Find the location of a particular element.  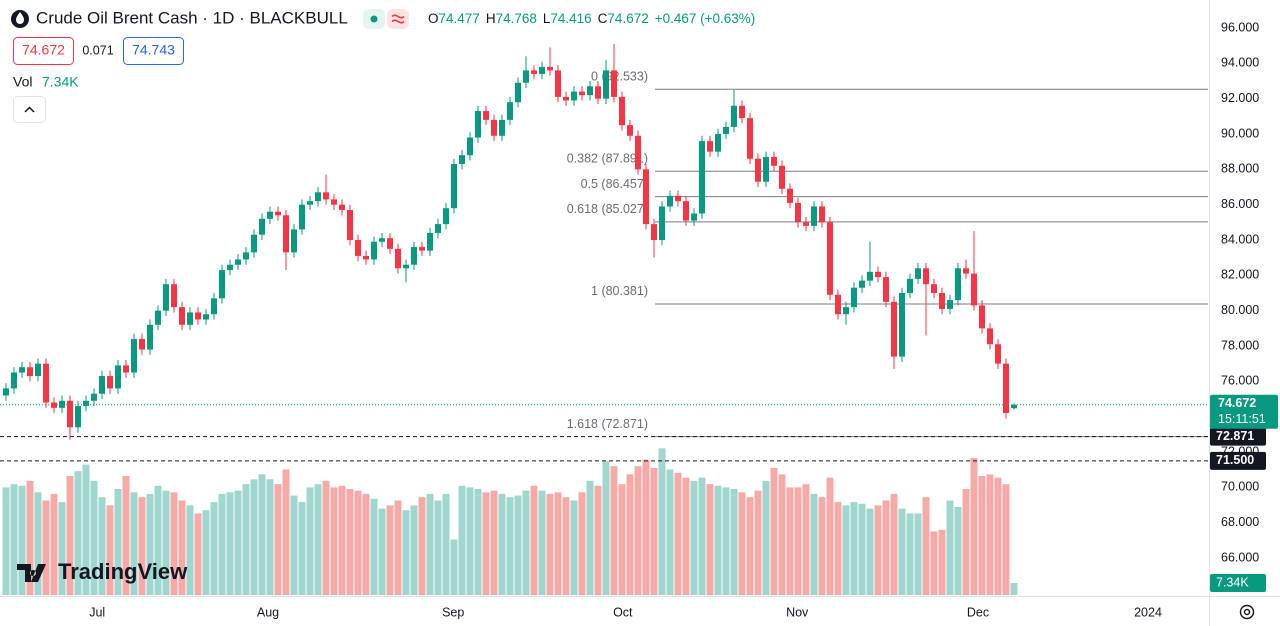

logo: TradingView is located at coordinates (102, 571).